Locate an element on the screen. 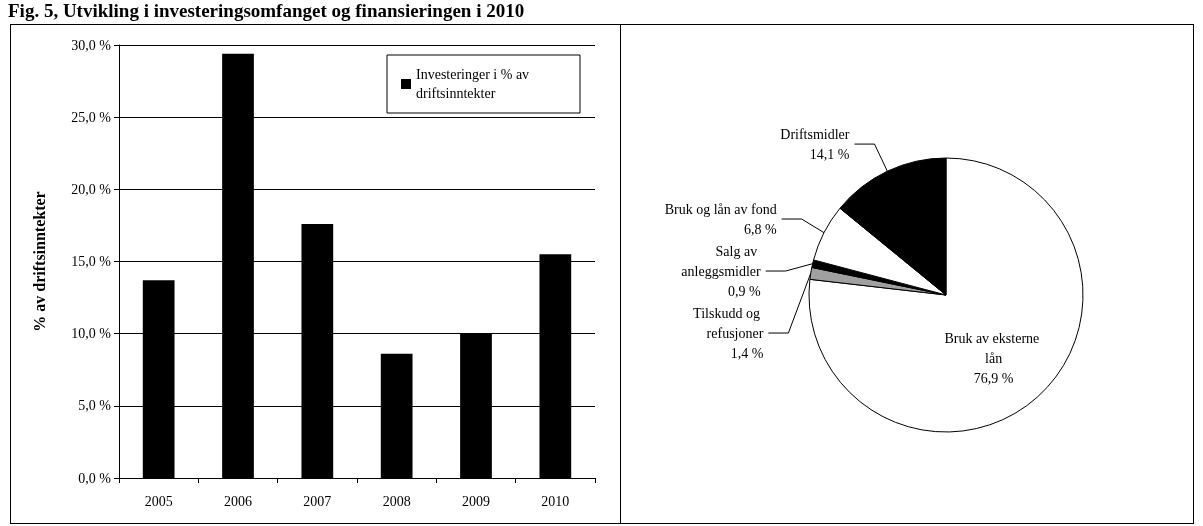 The height and width of the screenshot is (526, 1203). x-tick-label: 2009 is located at coordinates (476, 501).